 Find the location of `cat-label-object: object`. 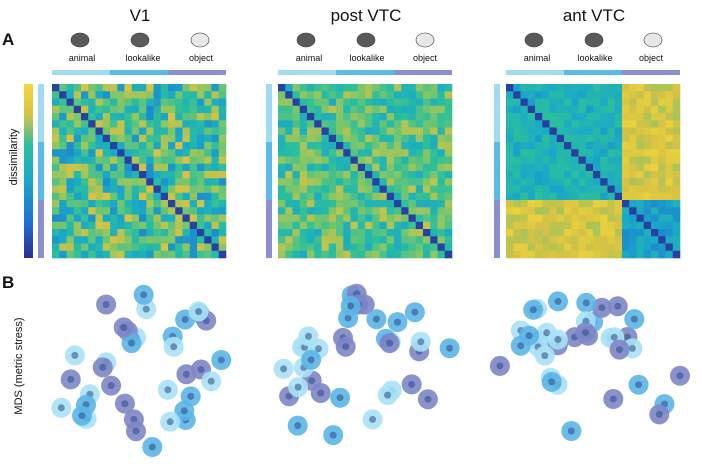

cat-label-object: object is located at coordinates (201, 58).